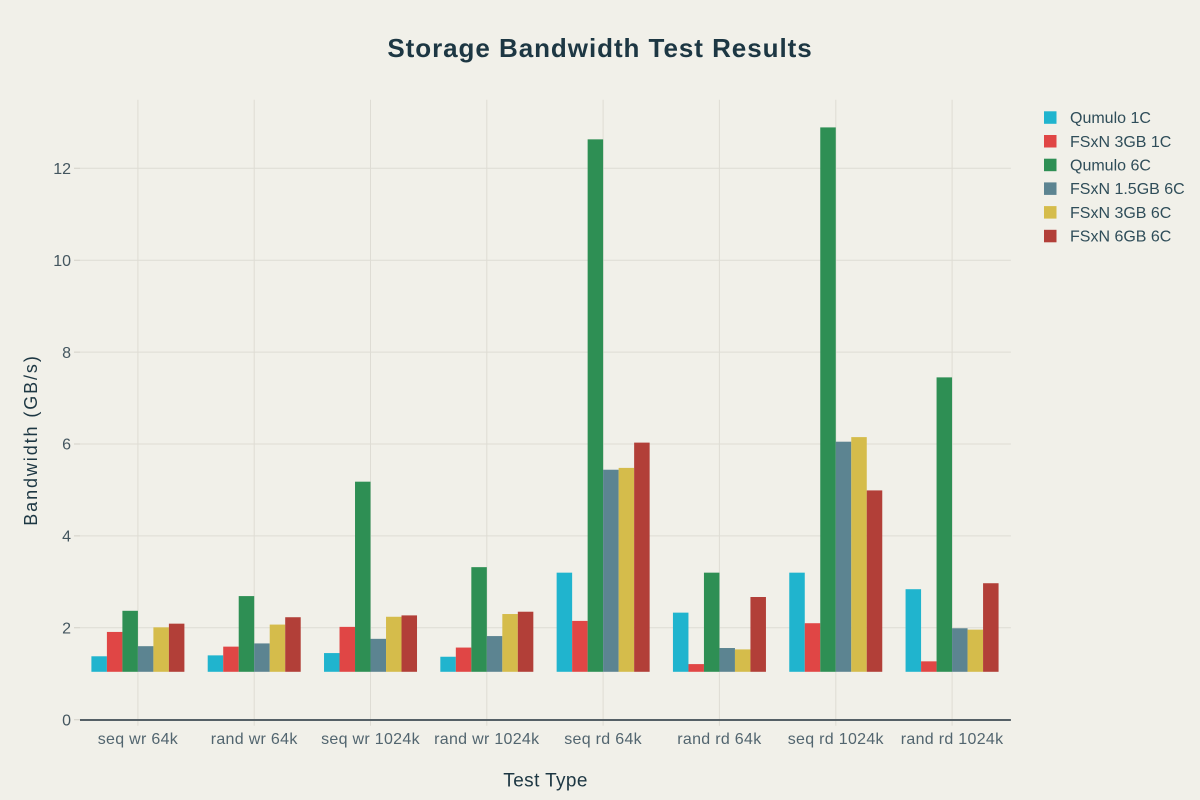 This screenshot has height=800, width=1200. I want to click on svg-text: Test Type, so click(545, 781).